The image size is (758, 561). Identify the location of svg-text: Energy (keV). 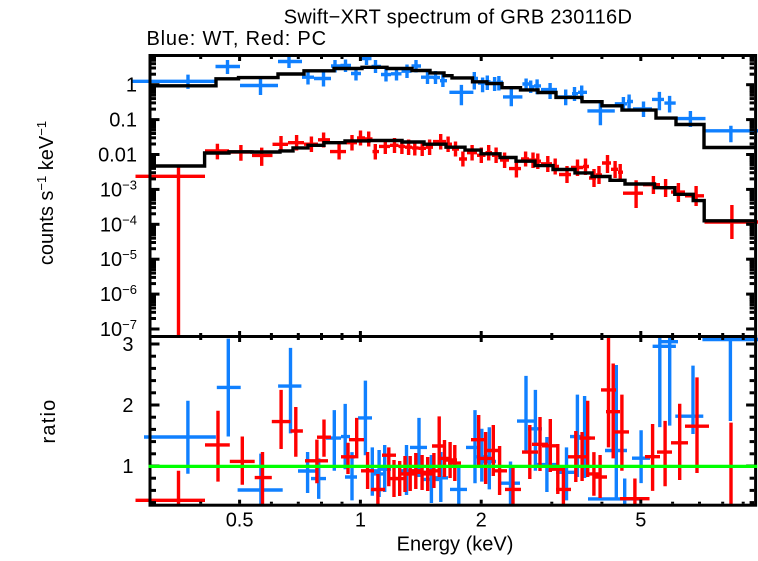
(455, 545).